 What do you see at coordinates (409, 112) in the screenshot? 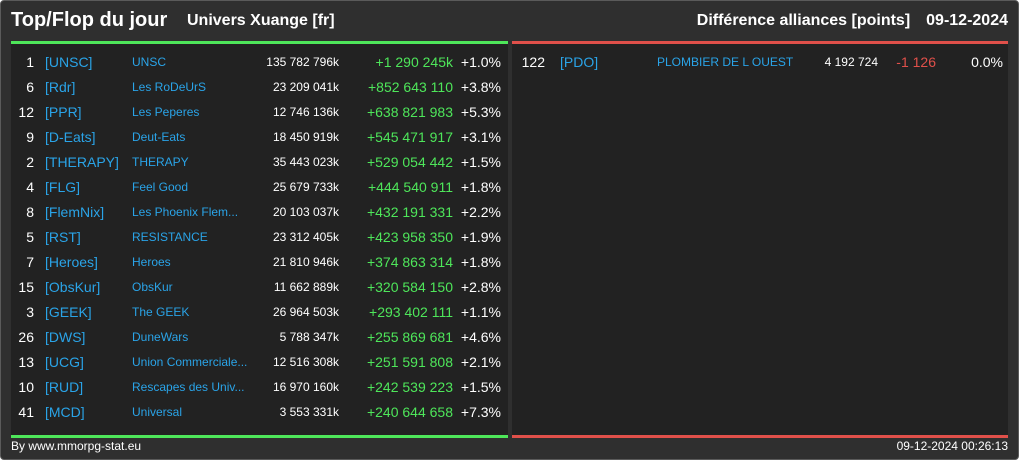
I see `point-diff: +638 821 983` at bounding box center [409, 112].